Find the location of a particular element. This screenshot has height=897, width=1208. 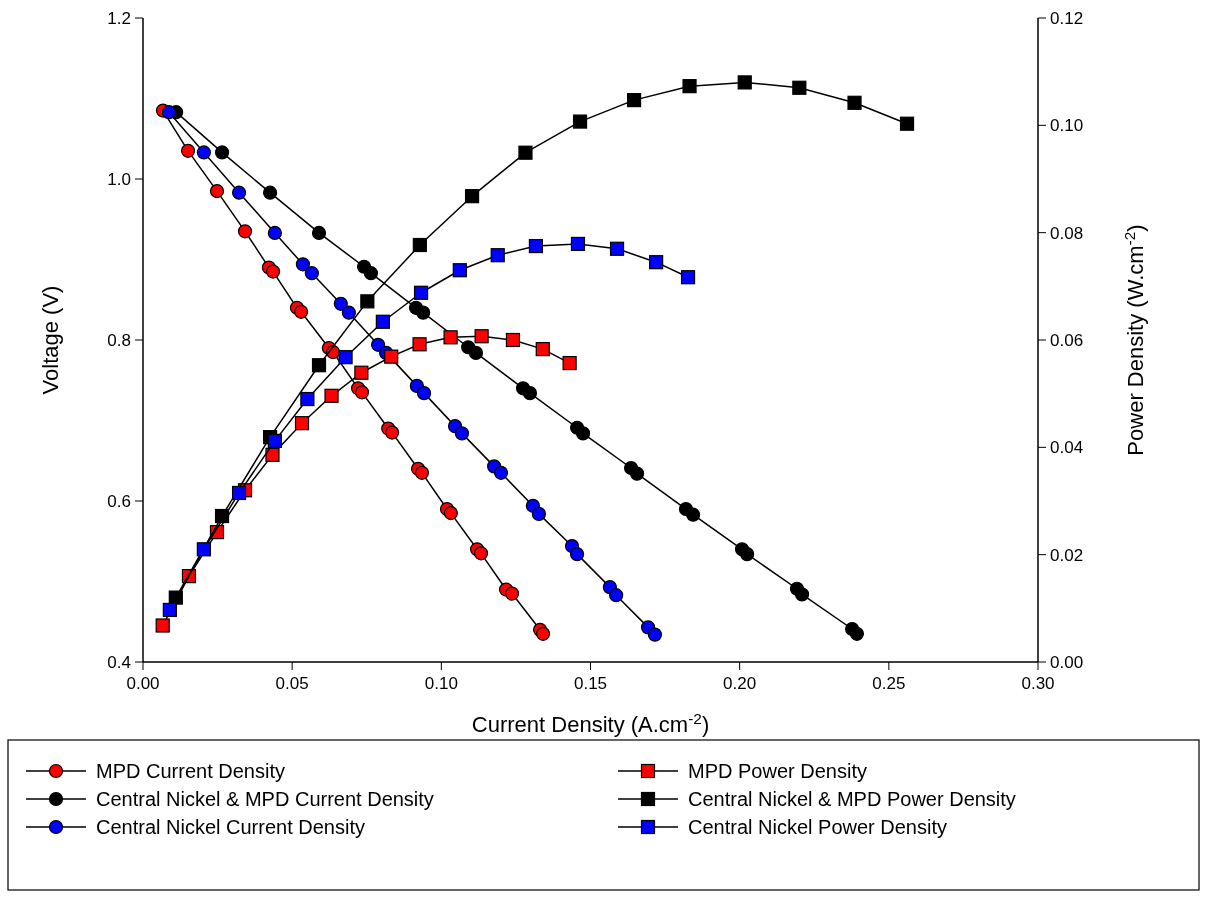

x-tick-label: 0.15 is located at coordinates (590, 683).